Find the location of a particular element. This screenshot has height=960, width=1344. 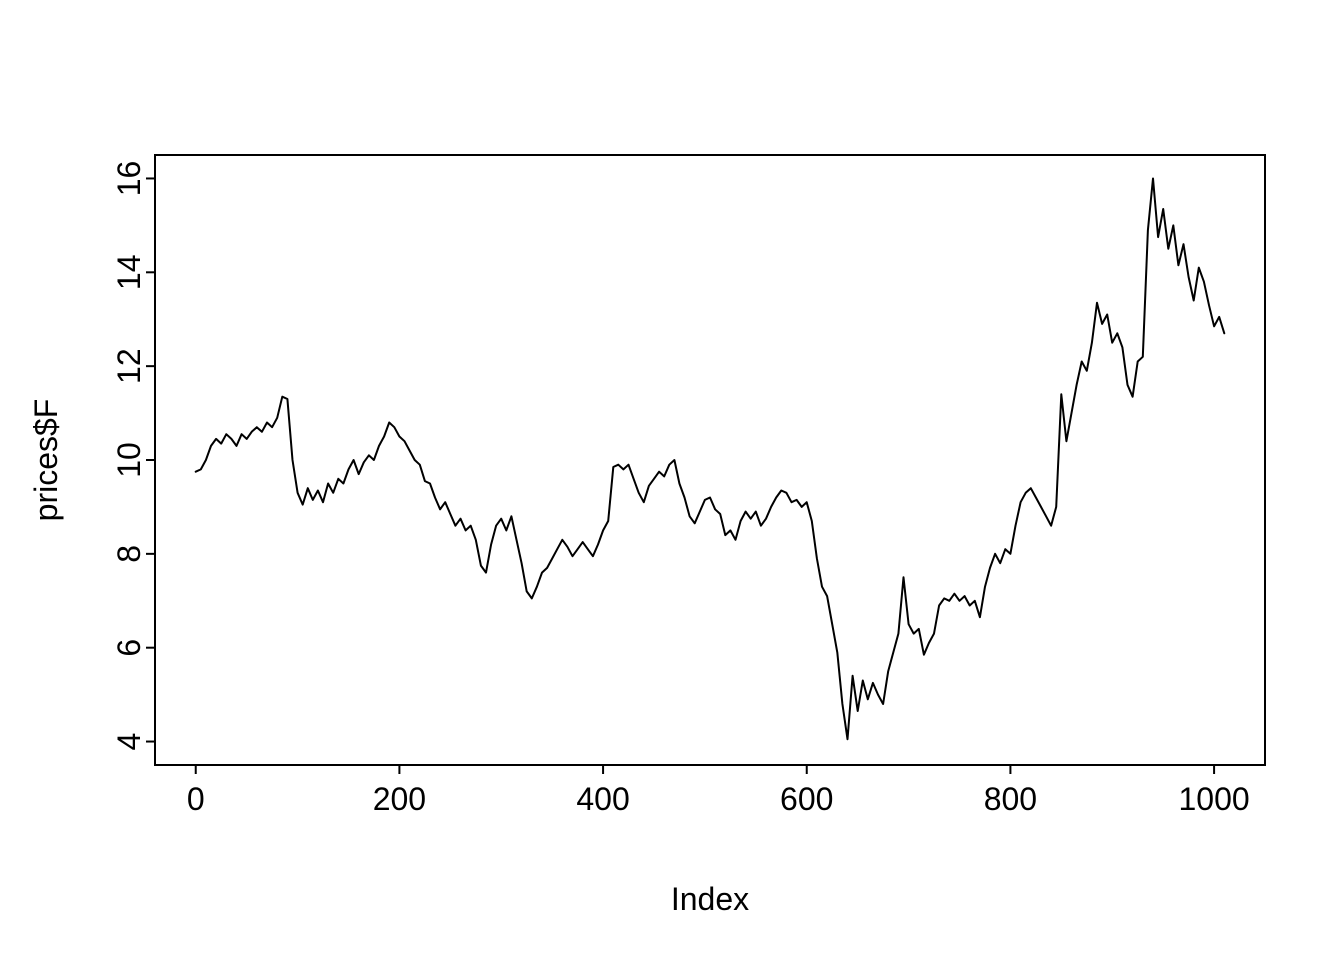

y-tick-label: 10 is located at coordinates (129, 460).